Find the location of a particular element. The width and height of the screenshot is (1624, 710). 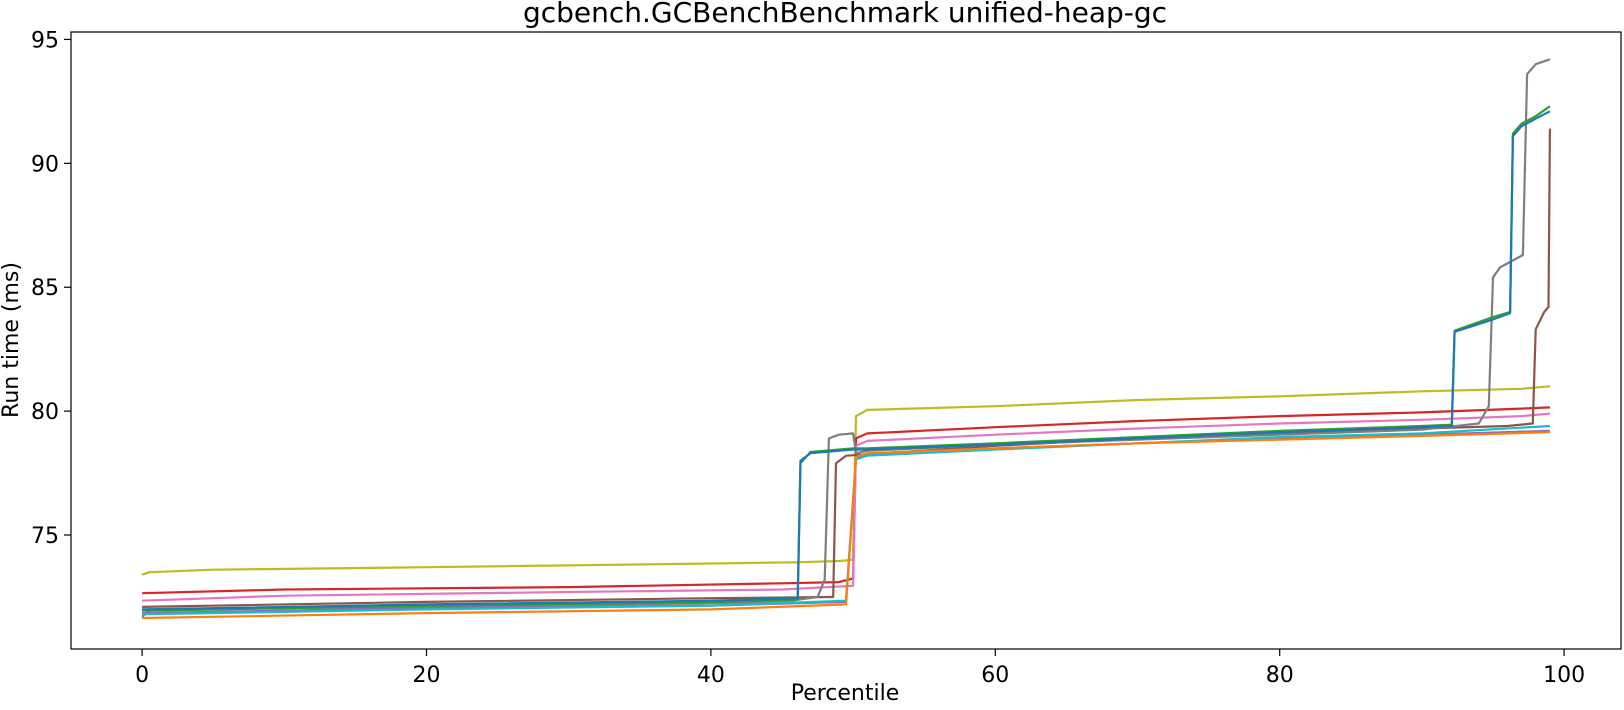

y-tick-label: 75 is located at coordinates (45, 536).